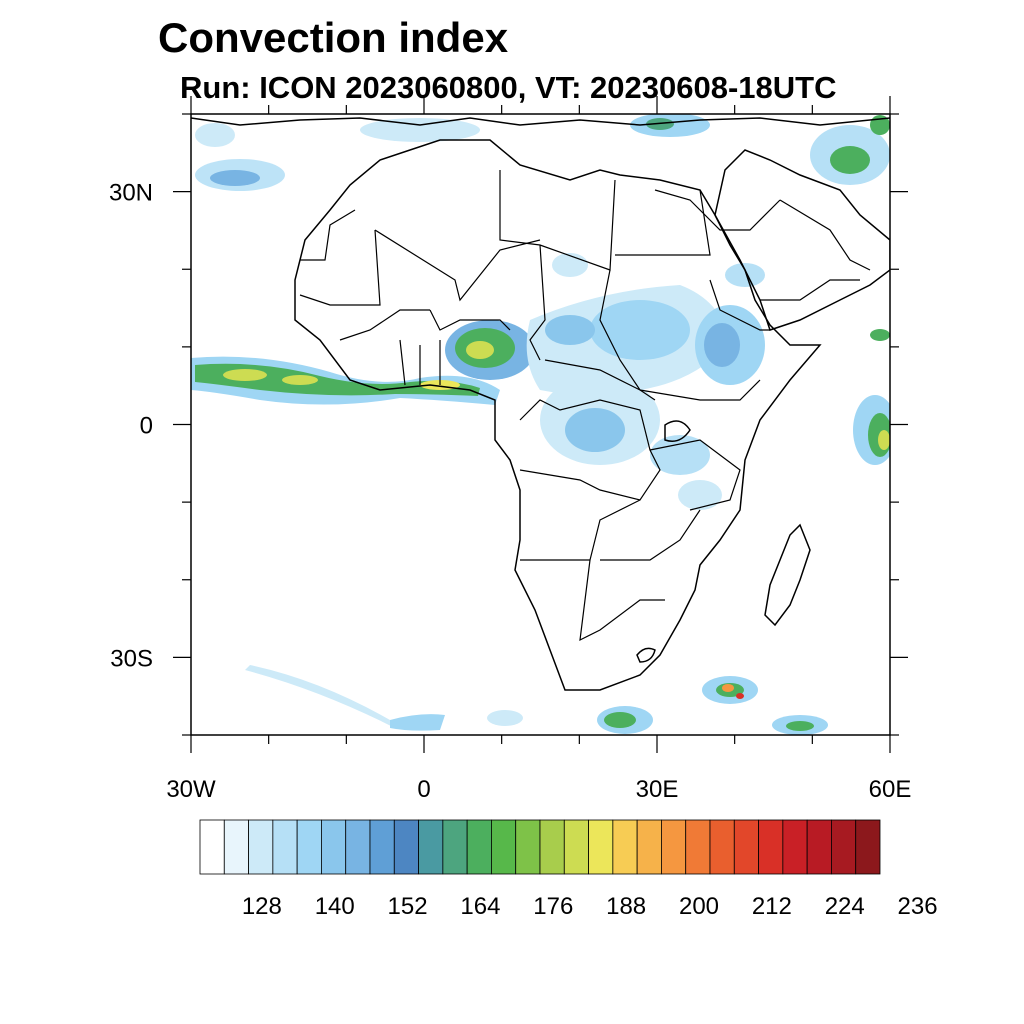 This screenshot has height=1024, width=1024. Describe the element at coordinates (626, 906) in the screenshot. I see `colorbar-label: 188` at that location.